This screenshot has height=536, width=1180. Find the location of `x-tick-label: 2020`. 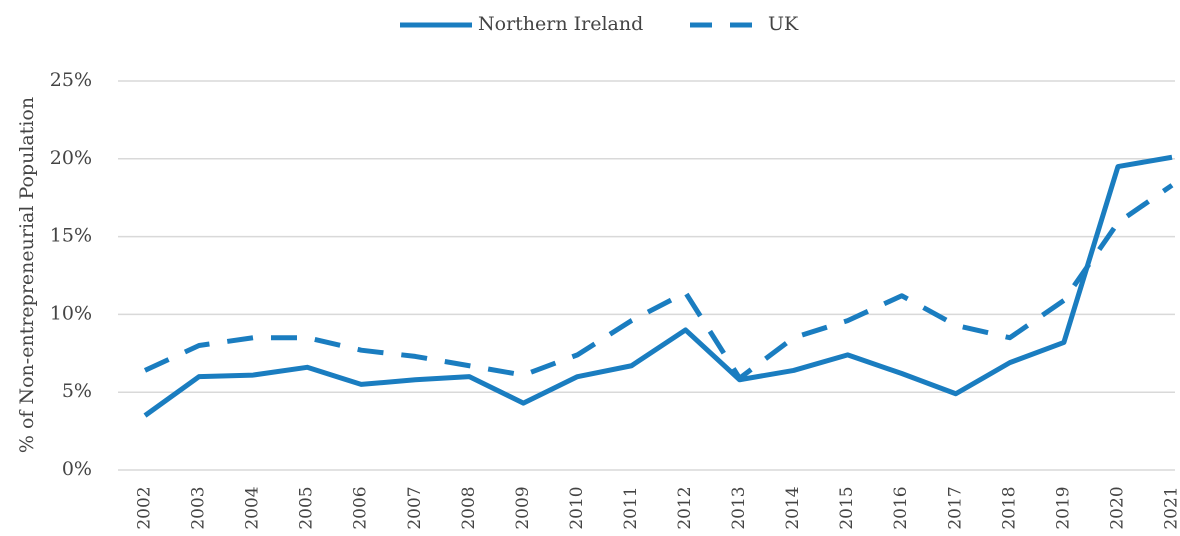

x-tick-label: 2020 is located at coordinates (1117, 507).